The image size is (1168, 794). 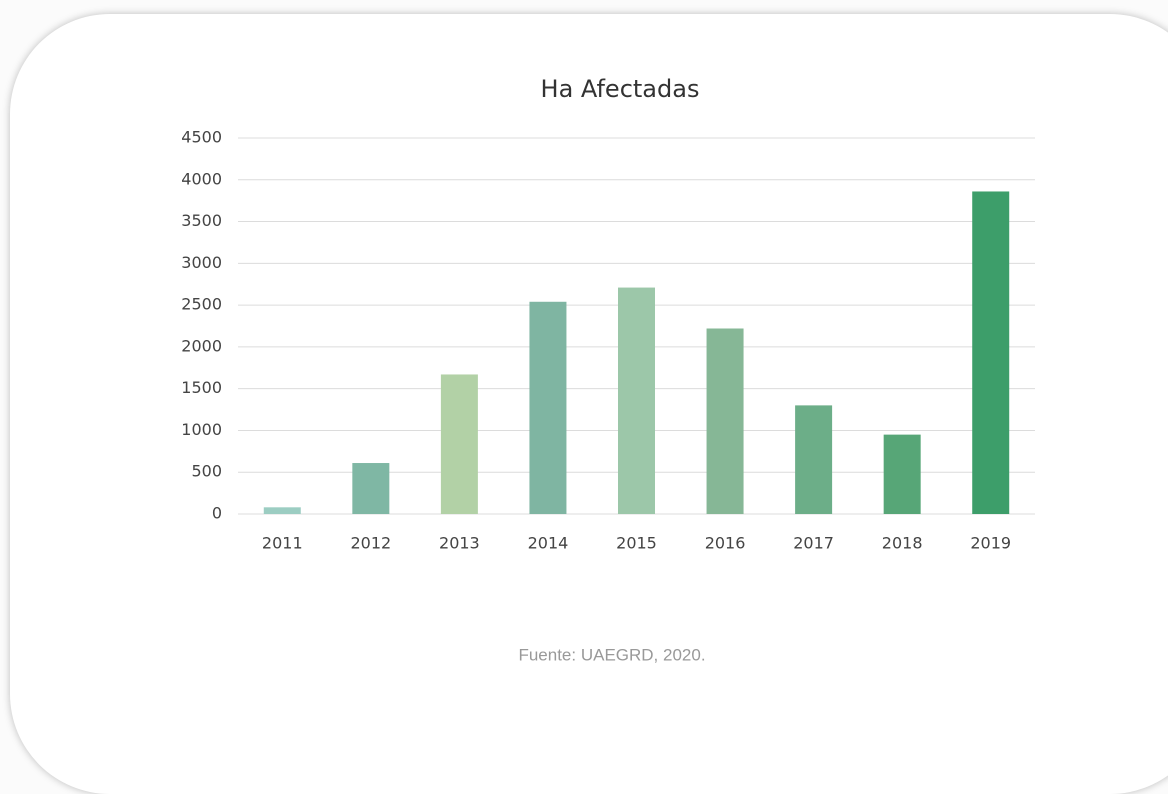 I want to click on y-tick-label: 0, so click(x=217, y=513).